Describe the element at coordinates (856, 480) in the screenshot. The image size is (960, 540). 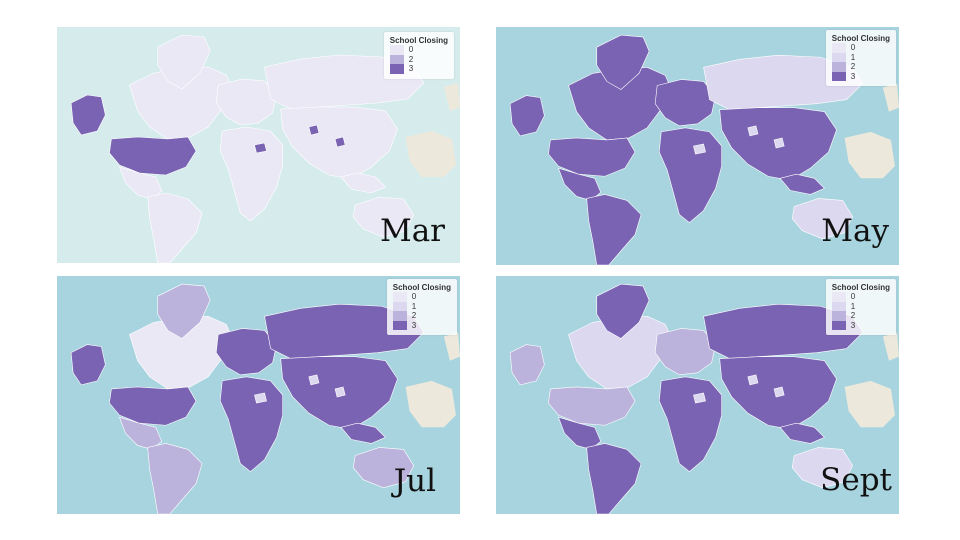
I see `month-label-sept: Sept` at that location.